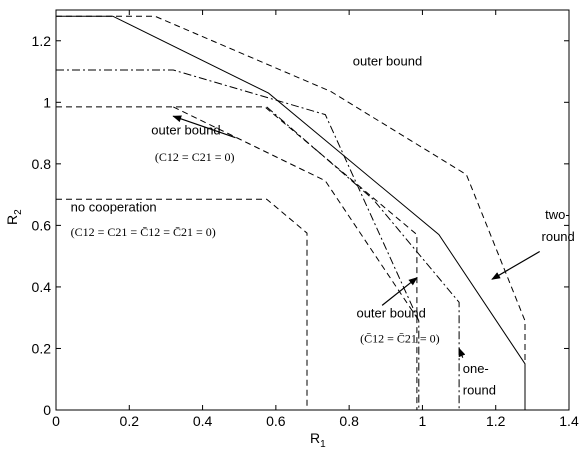 This screenshot has width=587, height=456. What do you see at coordinates (323, 444) in the screenshot?
I see `x-axis-label-sub: 1` at bounding box center [323, 444].